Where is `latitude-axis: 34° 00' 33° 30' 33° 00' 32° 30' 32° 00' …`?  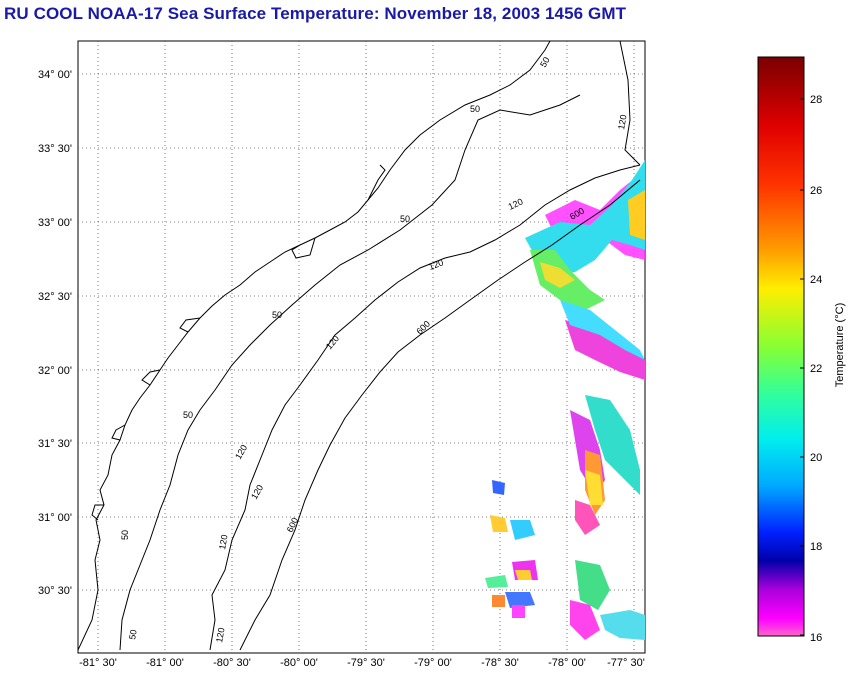
latitude-axis: 34° 00' 33° 30' 33° 00' 32° 30' 32° 00' … is located at coordinates (55, 333).